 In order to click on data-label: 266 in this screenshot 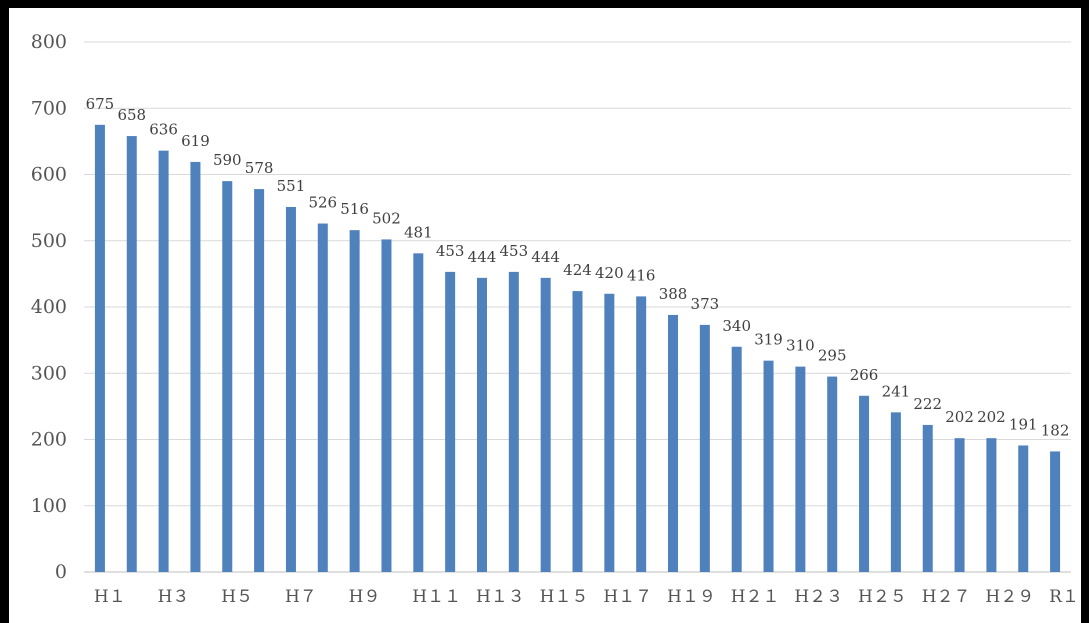, I will do `click(864, 375)`.